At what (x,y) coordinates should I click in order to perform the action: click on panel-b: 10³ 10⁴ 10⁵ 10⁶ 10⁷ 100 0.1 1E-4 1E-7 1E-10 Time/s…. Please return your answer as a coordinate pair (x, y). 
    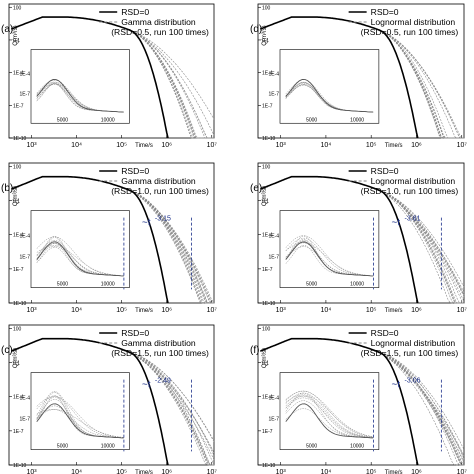
    Looking at the image, I should click on (109, 238).